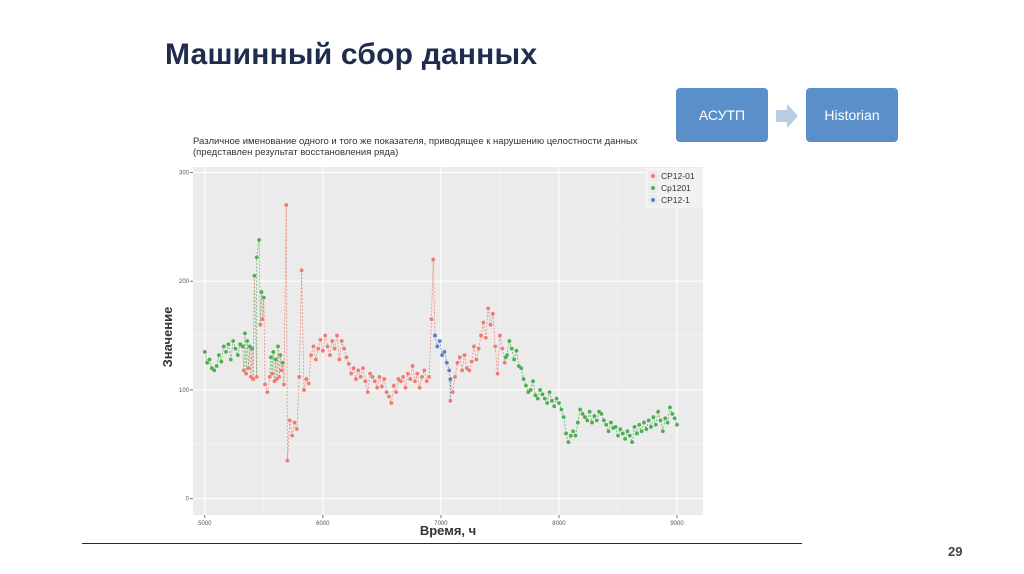 The image size is (1024, 574). What do you see at coordinates (722, 115) in the screenshot?
I see `flow-box-source: АСУТП` at bounding box center [722, 115].